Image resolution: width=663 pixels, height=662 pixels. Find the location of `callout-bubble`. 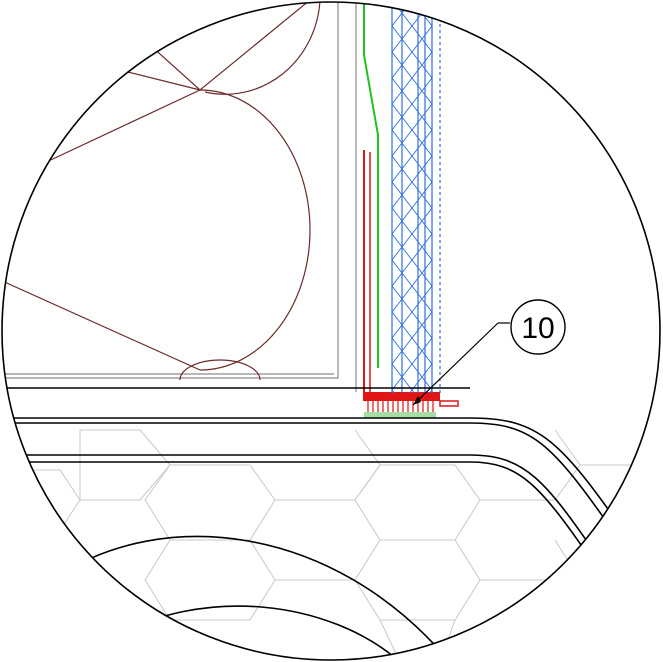

callout-bubble is located at coordinates (538, 327).